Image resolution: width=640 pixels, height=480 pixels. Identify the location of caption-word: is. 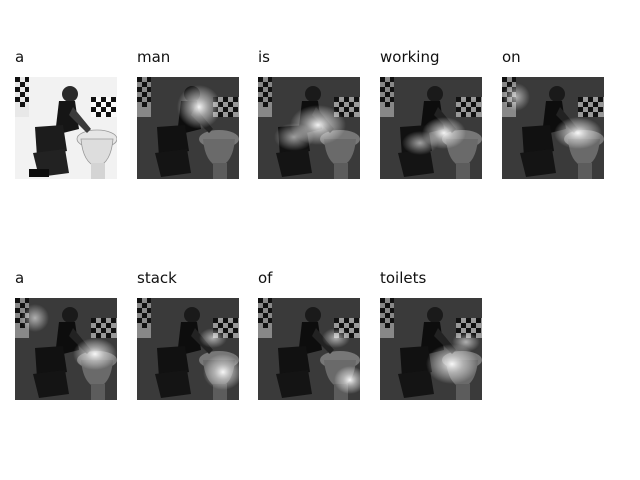
(264, 57).